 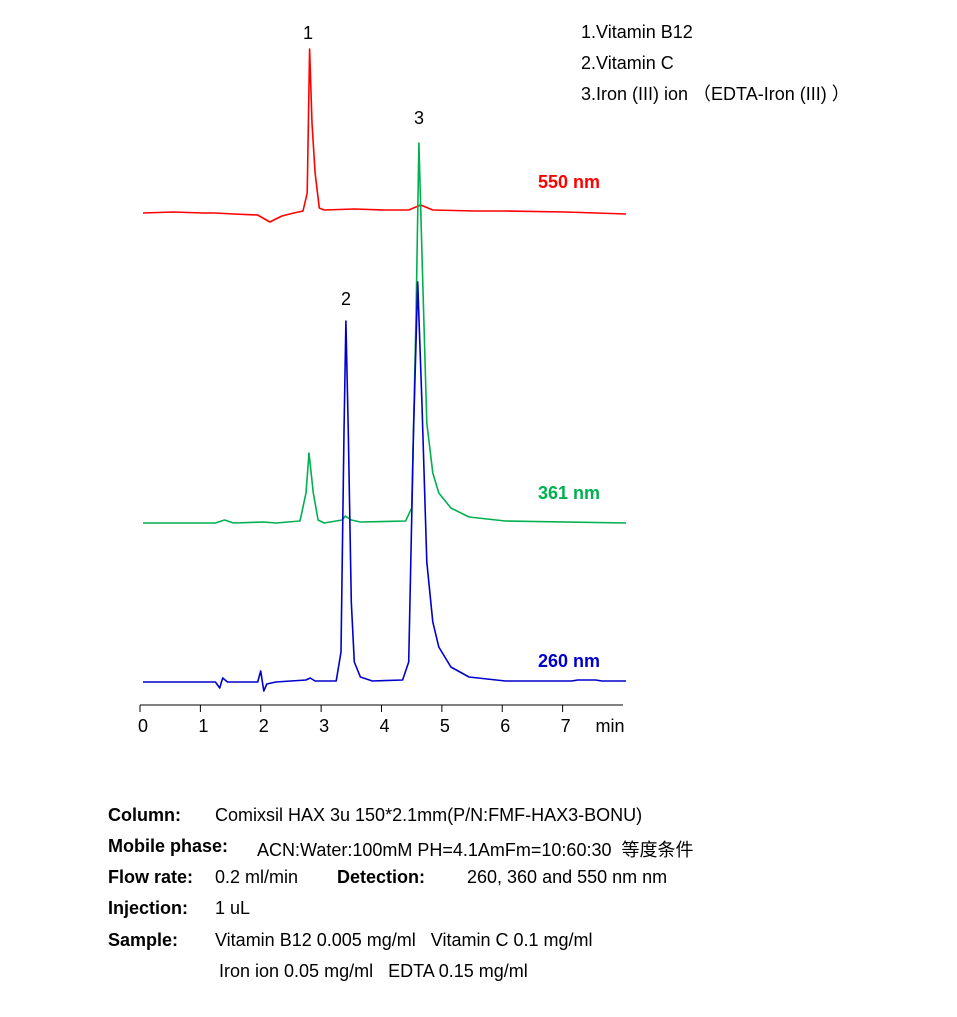 I want to click on x-tick-label: 1, so click(x=203, y=726).